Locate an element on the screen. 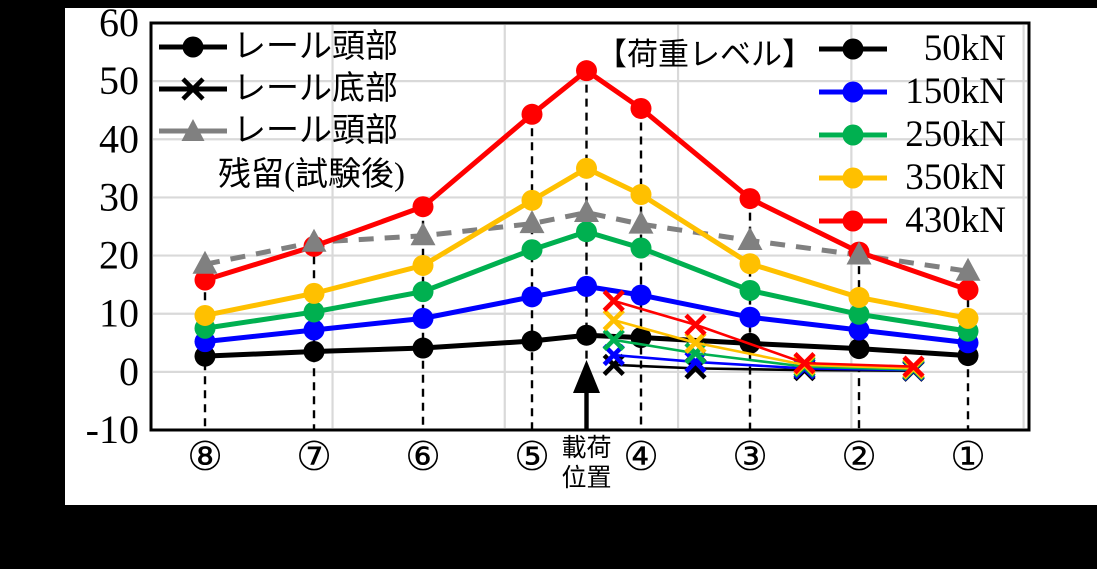  svg-text: 40 is located at coordinates (119, 138).